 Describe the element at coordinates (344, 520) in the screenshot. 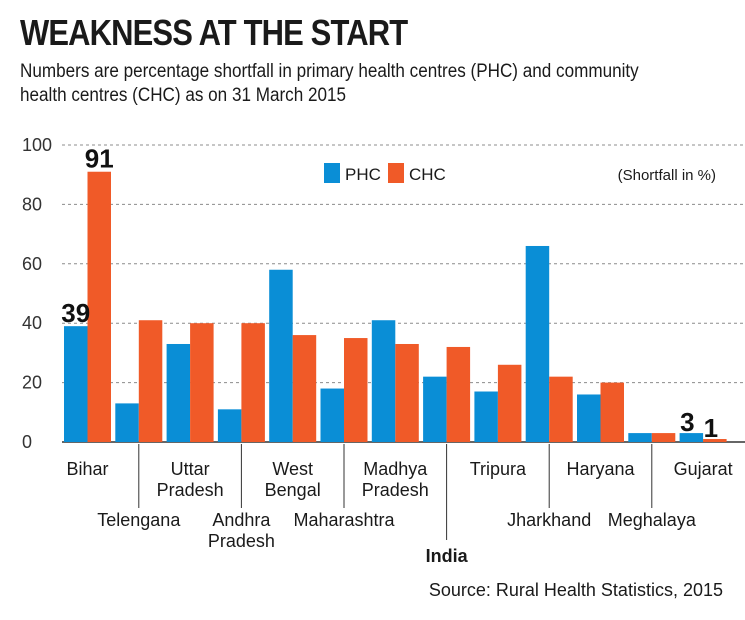

I see `category-label-maharashtra: Maharashtra` at that location.